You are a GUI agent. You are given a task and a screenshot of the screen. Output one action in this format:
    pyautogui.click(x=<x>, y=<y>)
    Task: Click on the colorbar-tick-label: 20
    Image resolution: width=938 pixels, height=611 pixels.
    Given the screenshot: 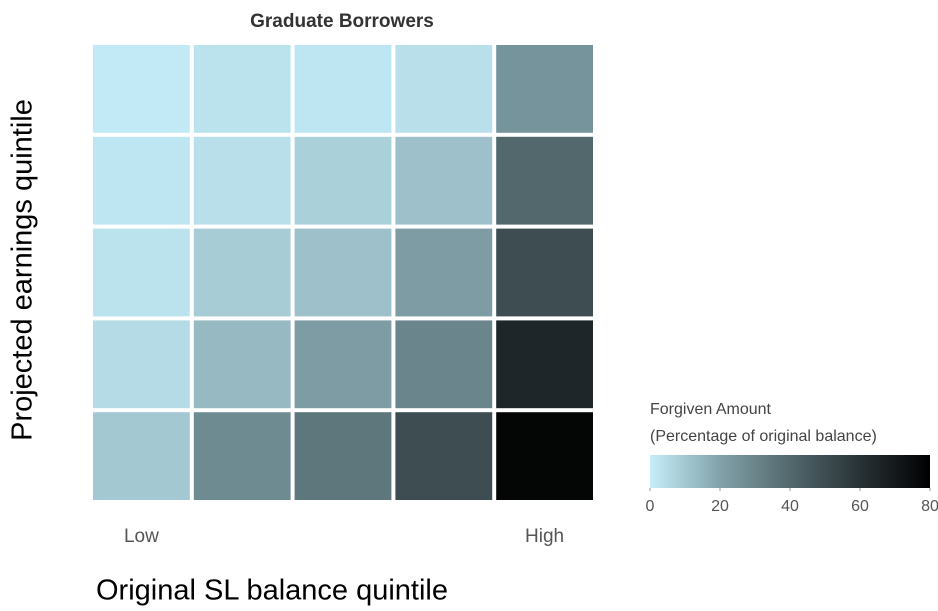 What is the action you would take?
    pyautogui.click(x=720, y=506)
    